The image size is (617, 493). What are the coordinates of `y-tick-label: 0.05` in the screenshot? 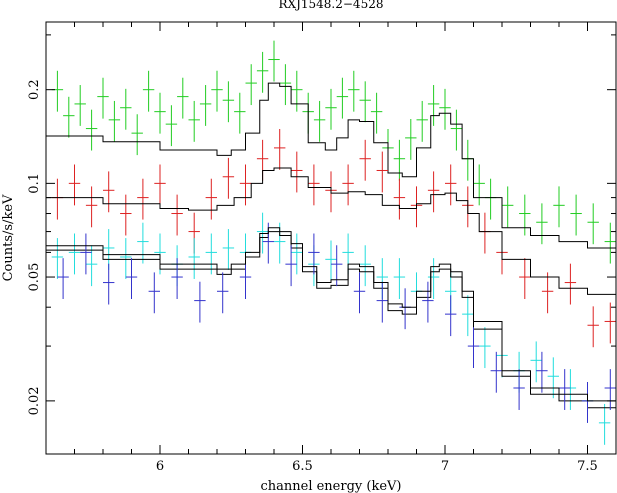 It's located at (34, 277).